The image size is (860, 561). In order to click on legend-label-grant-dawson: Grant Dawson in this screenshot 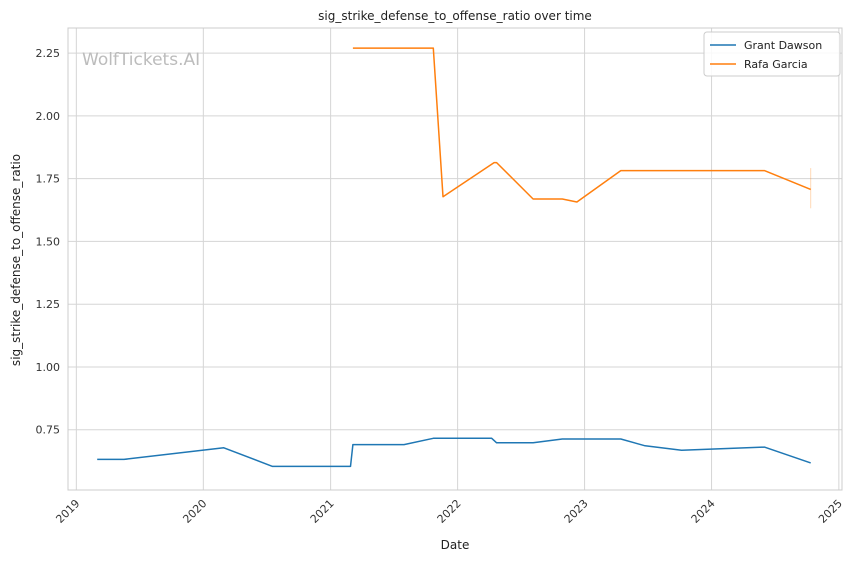, I will do `click(783, 45)`.